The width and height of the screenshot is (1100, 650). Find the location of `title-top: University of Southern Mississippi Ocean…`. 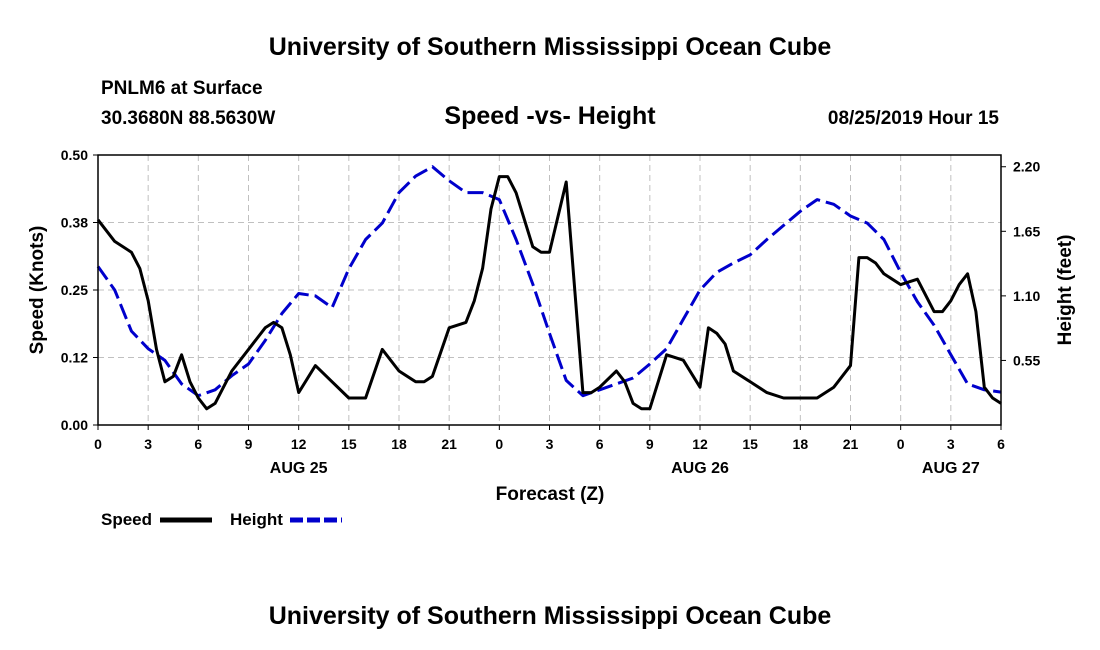

title-top: University of Southern Mississippi Ocean… is located at coordinates (550, 47).